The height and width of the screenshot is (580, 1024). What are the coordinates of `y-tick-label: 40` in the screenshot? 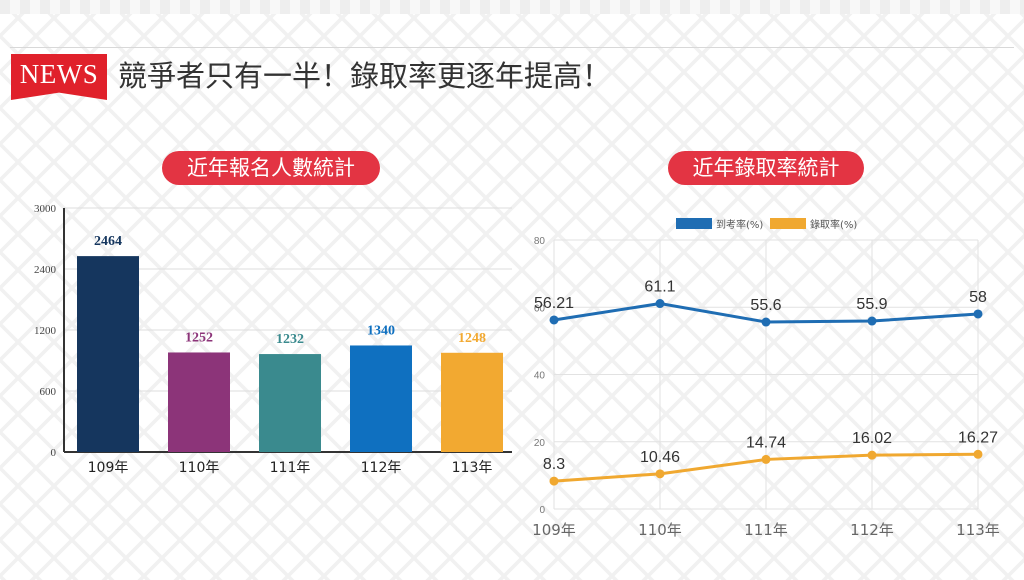 It's located at (540, 376).